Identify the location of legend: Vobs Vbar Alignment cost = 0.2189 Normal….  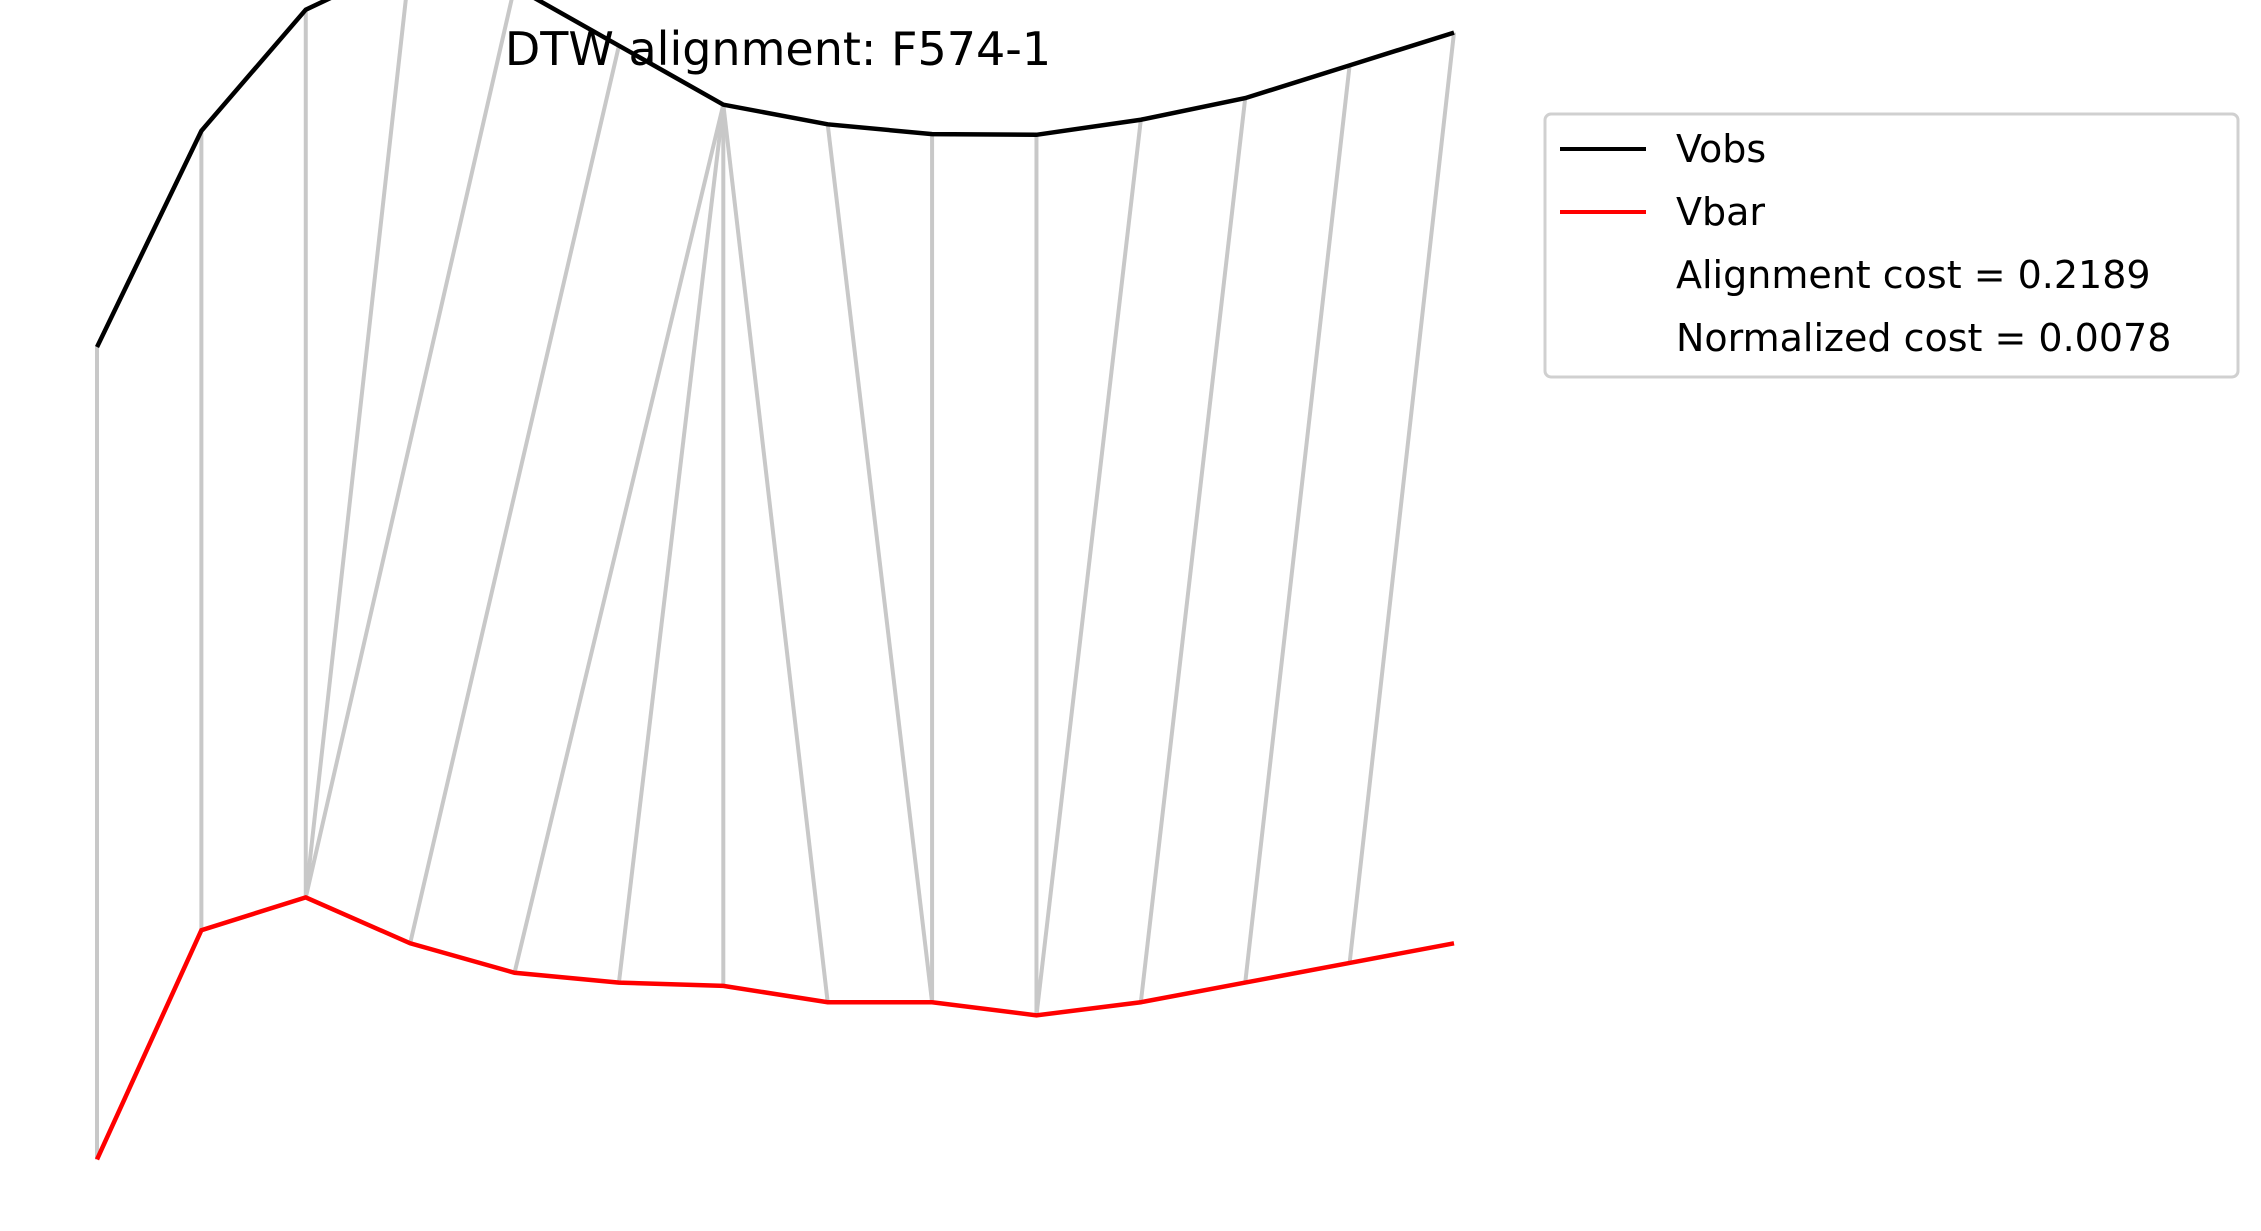
(1891, 245).